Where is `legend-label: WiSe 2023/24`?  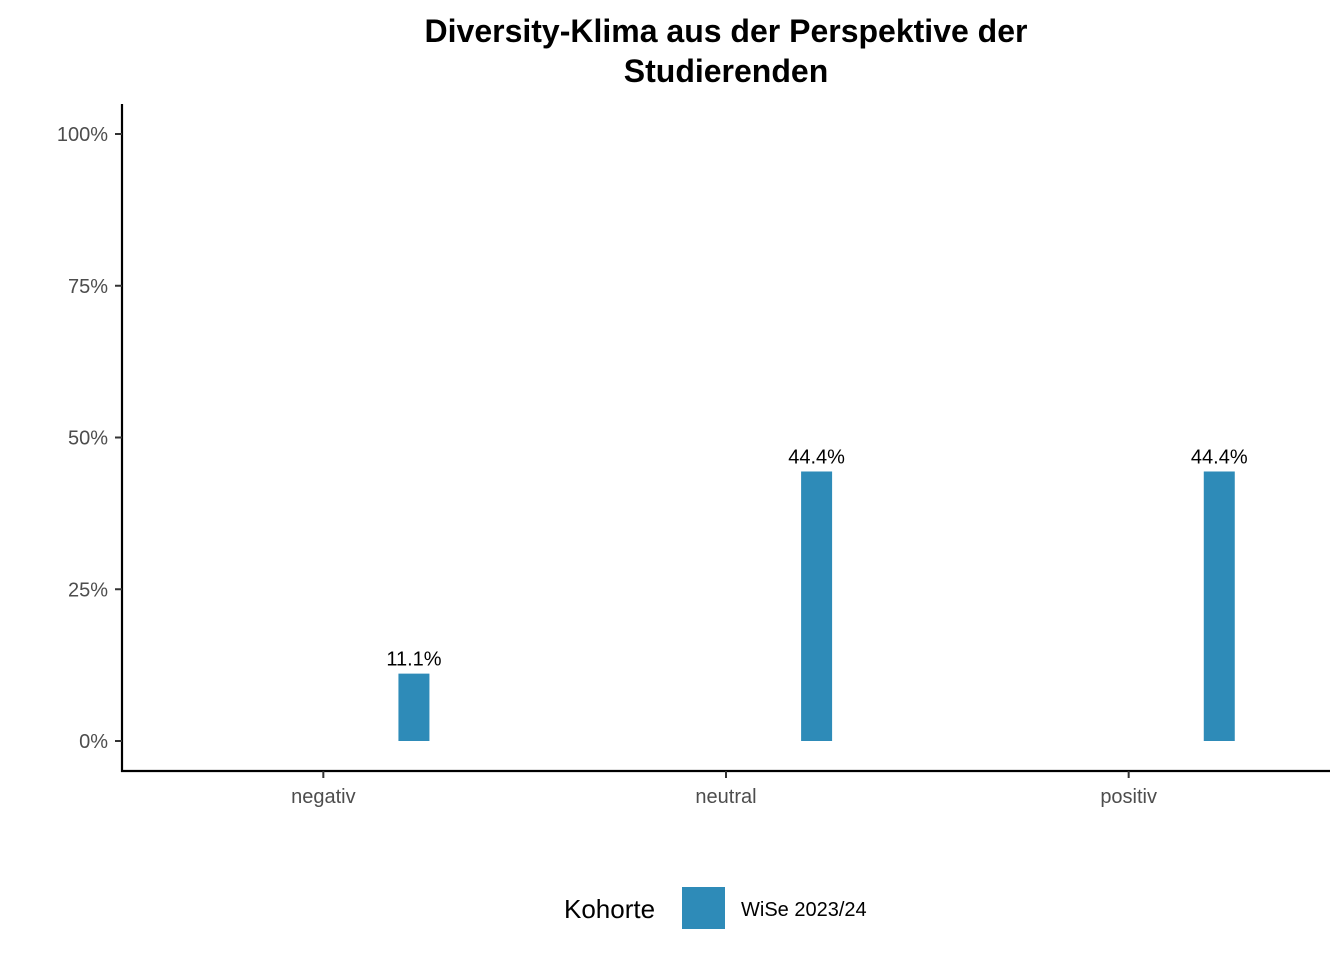
legend-label: WiSe 2023/24 is located at coordinates (804, 910).